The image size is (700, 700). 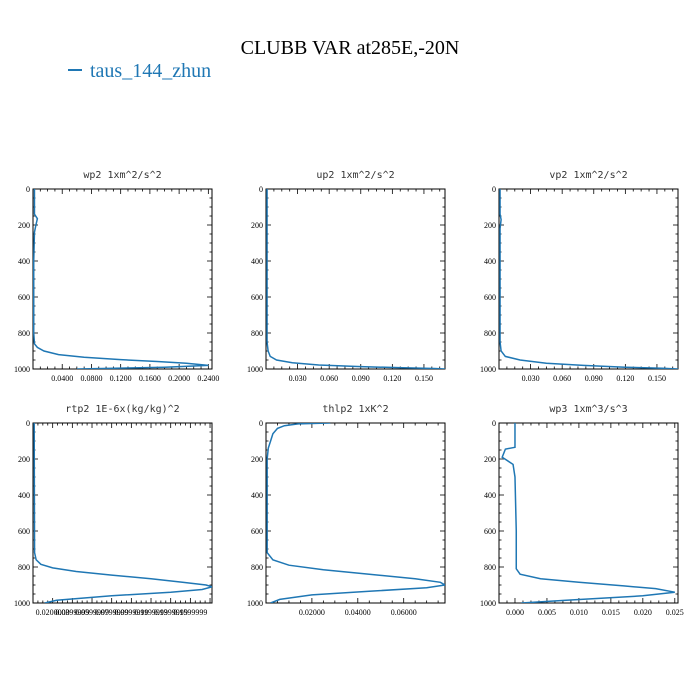 What do you see at coordinates (122, 409) in the screenshot?
I see `panel-title: rtp2 1E-6x(kg/kg)^2` at bounding box center [122, 409].